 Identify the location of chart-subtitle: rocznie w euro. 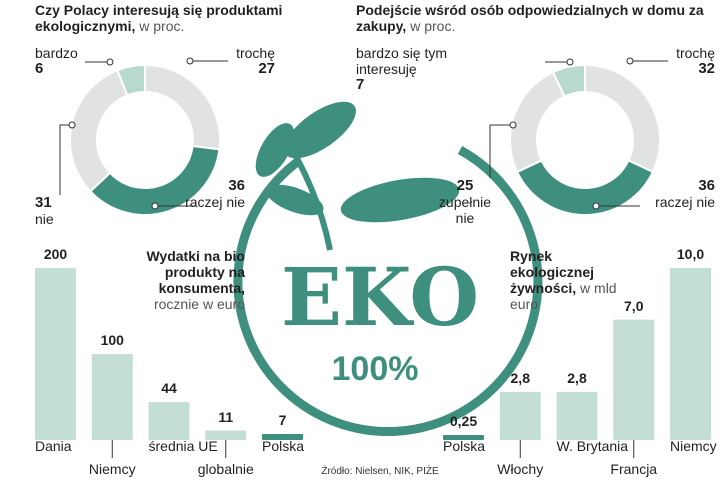
(199, 304).